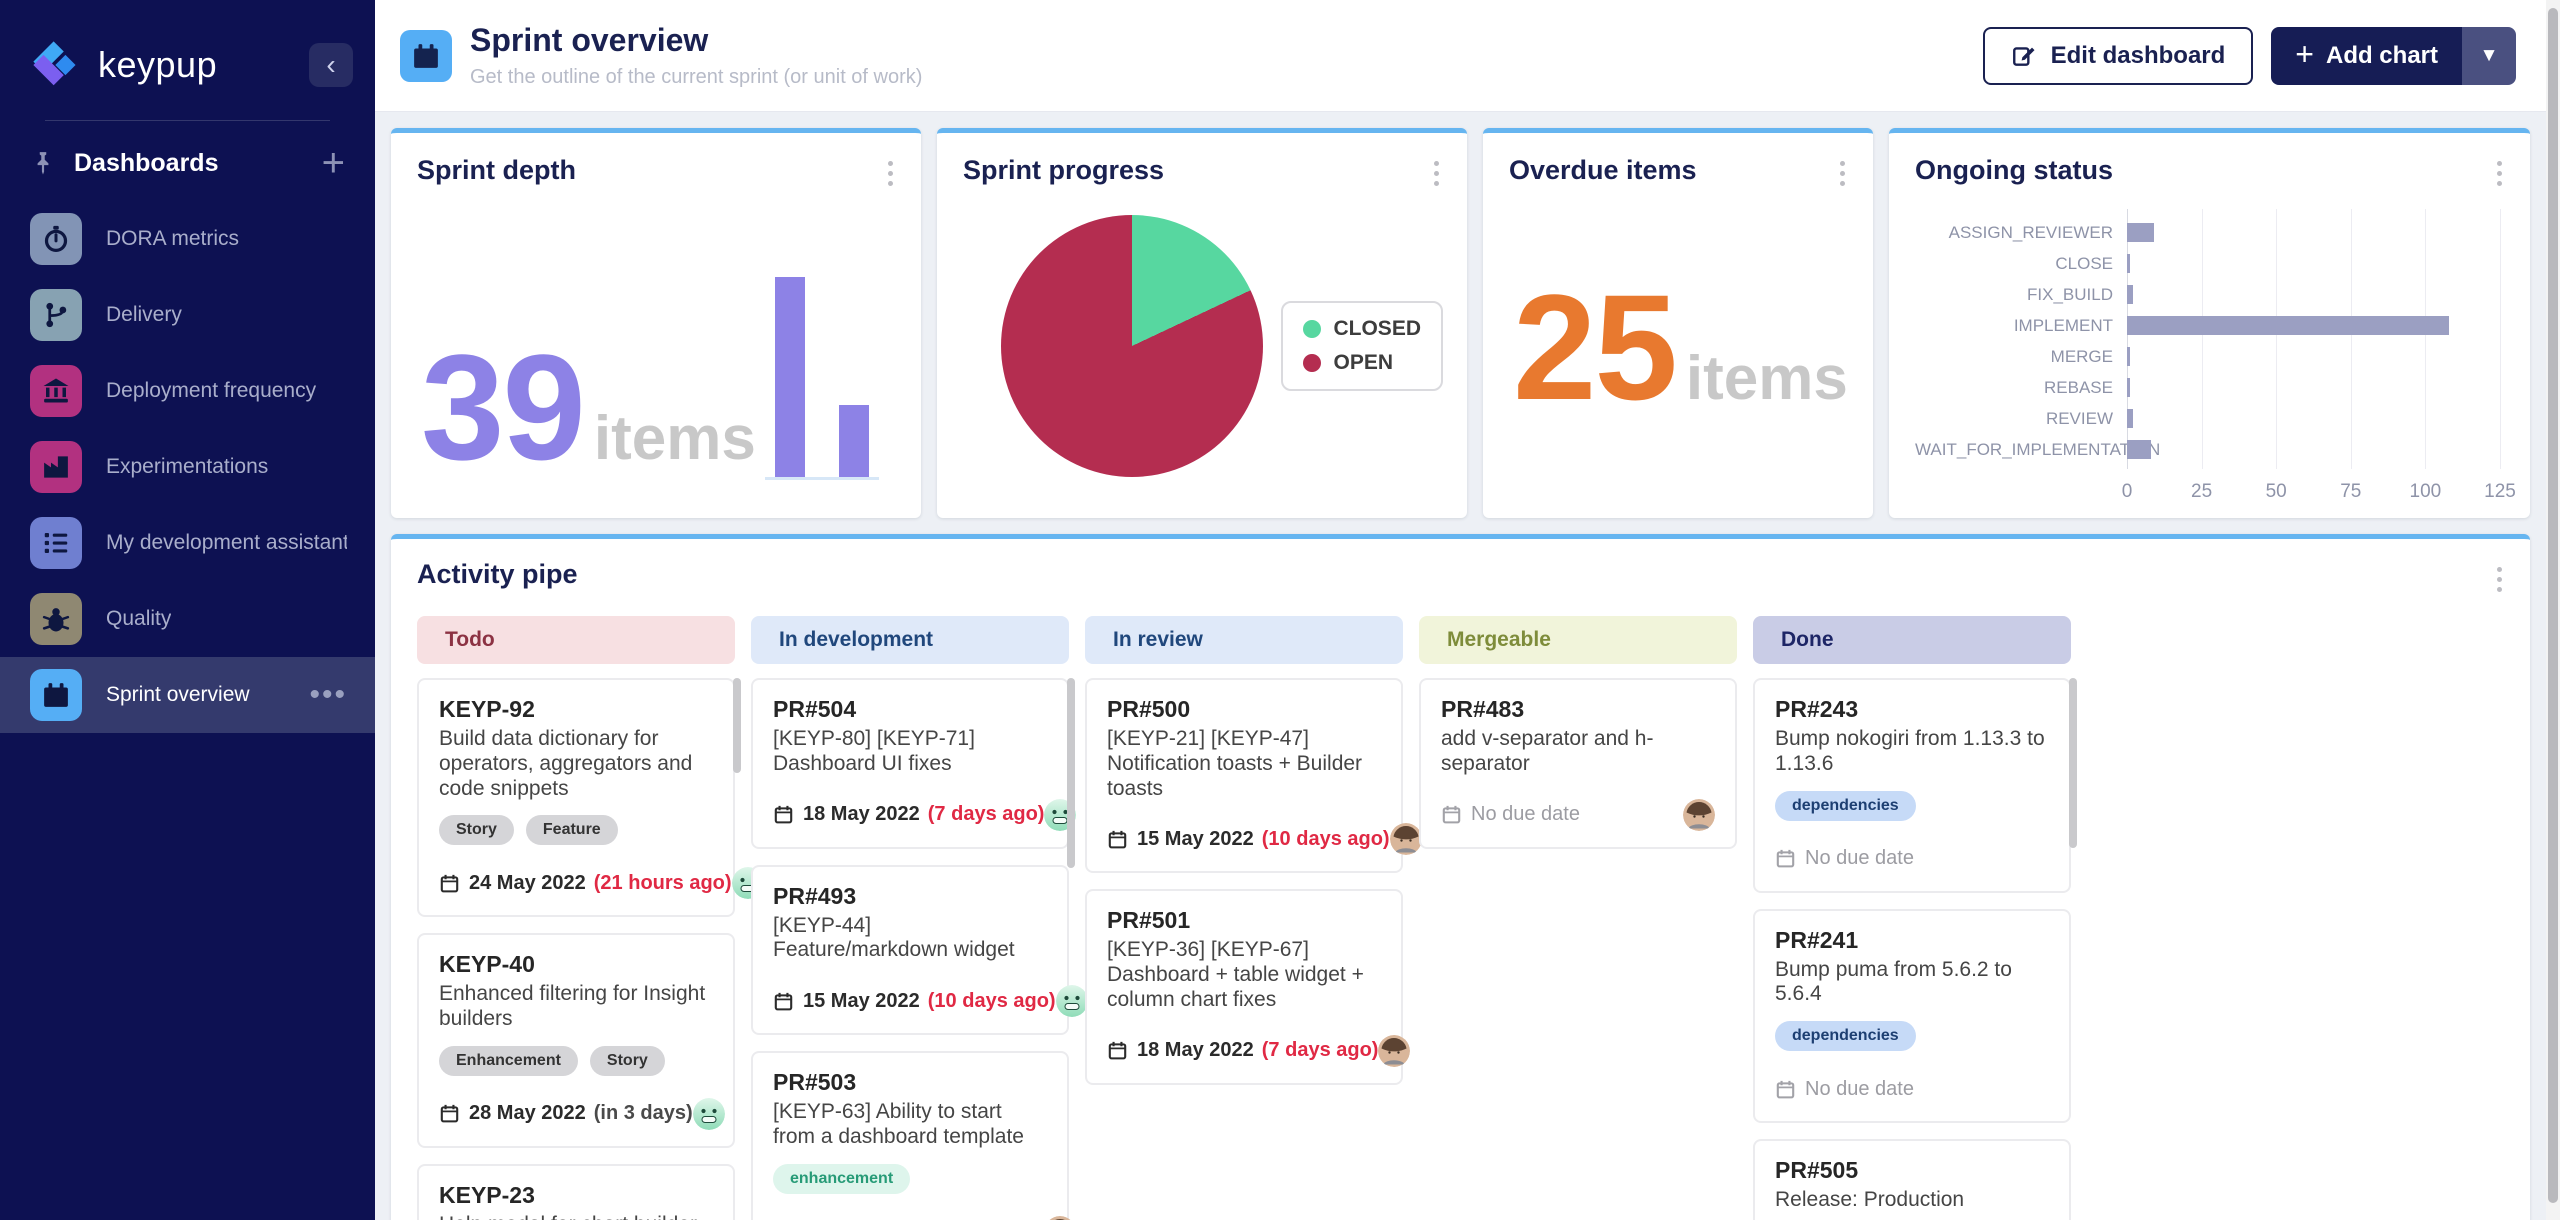  Describe the element at coordinates (187, 239) in the screenshot. I see `sidebar-item-dora-metrics: DORA metrics` at that location.